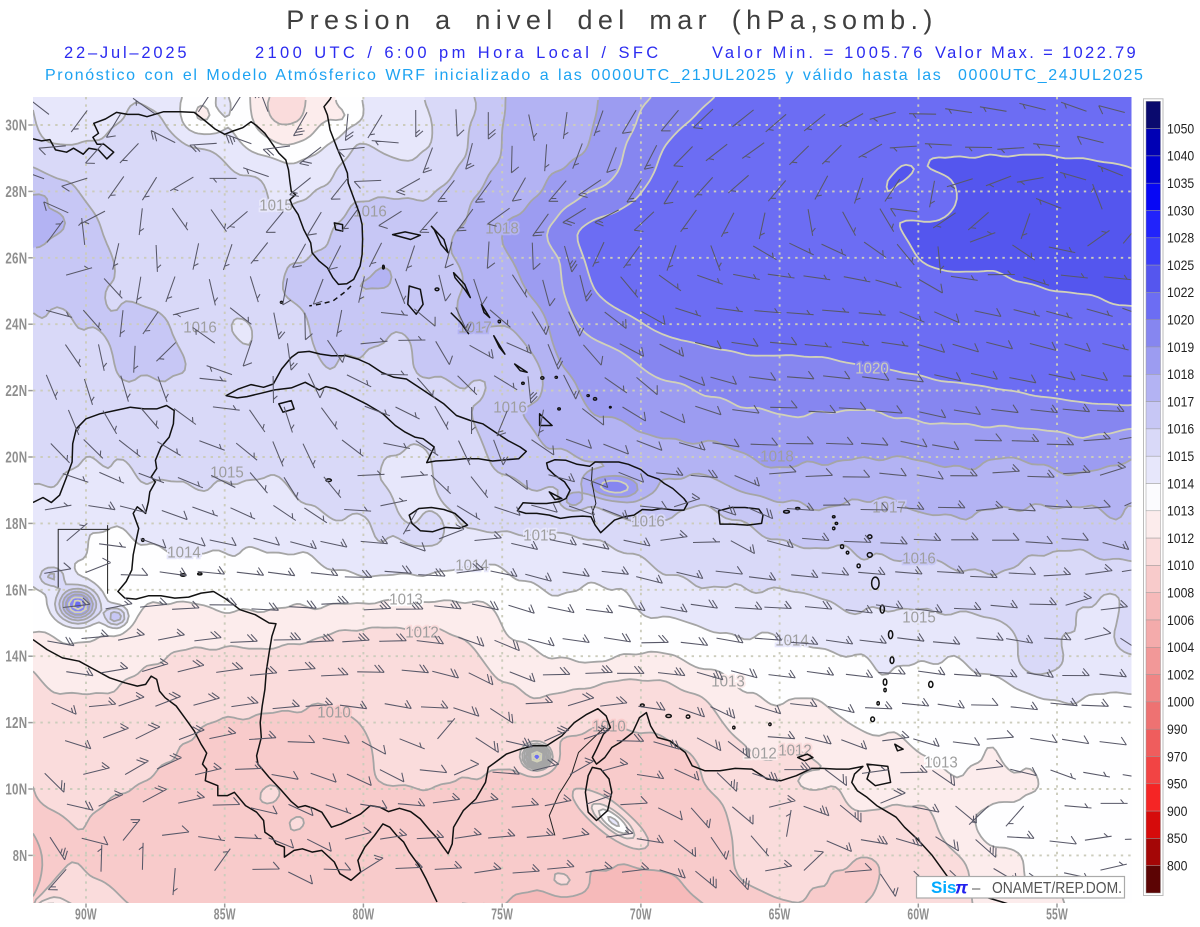 The height and width of the screenshot is (927, 1200). Describe the element at coordinates (1180, 620) in the screenshot. I see `svg-text: 1006` at that location.